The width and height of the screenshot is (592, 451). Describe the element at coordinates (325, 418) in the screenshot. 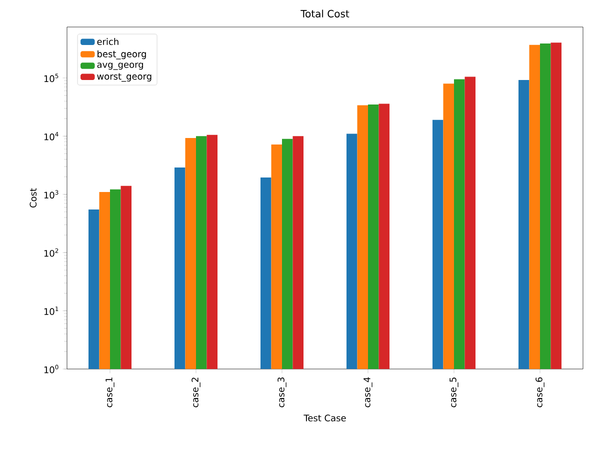

I see `x-axis-title: Test Case` at that location.